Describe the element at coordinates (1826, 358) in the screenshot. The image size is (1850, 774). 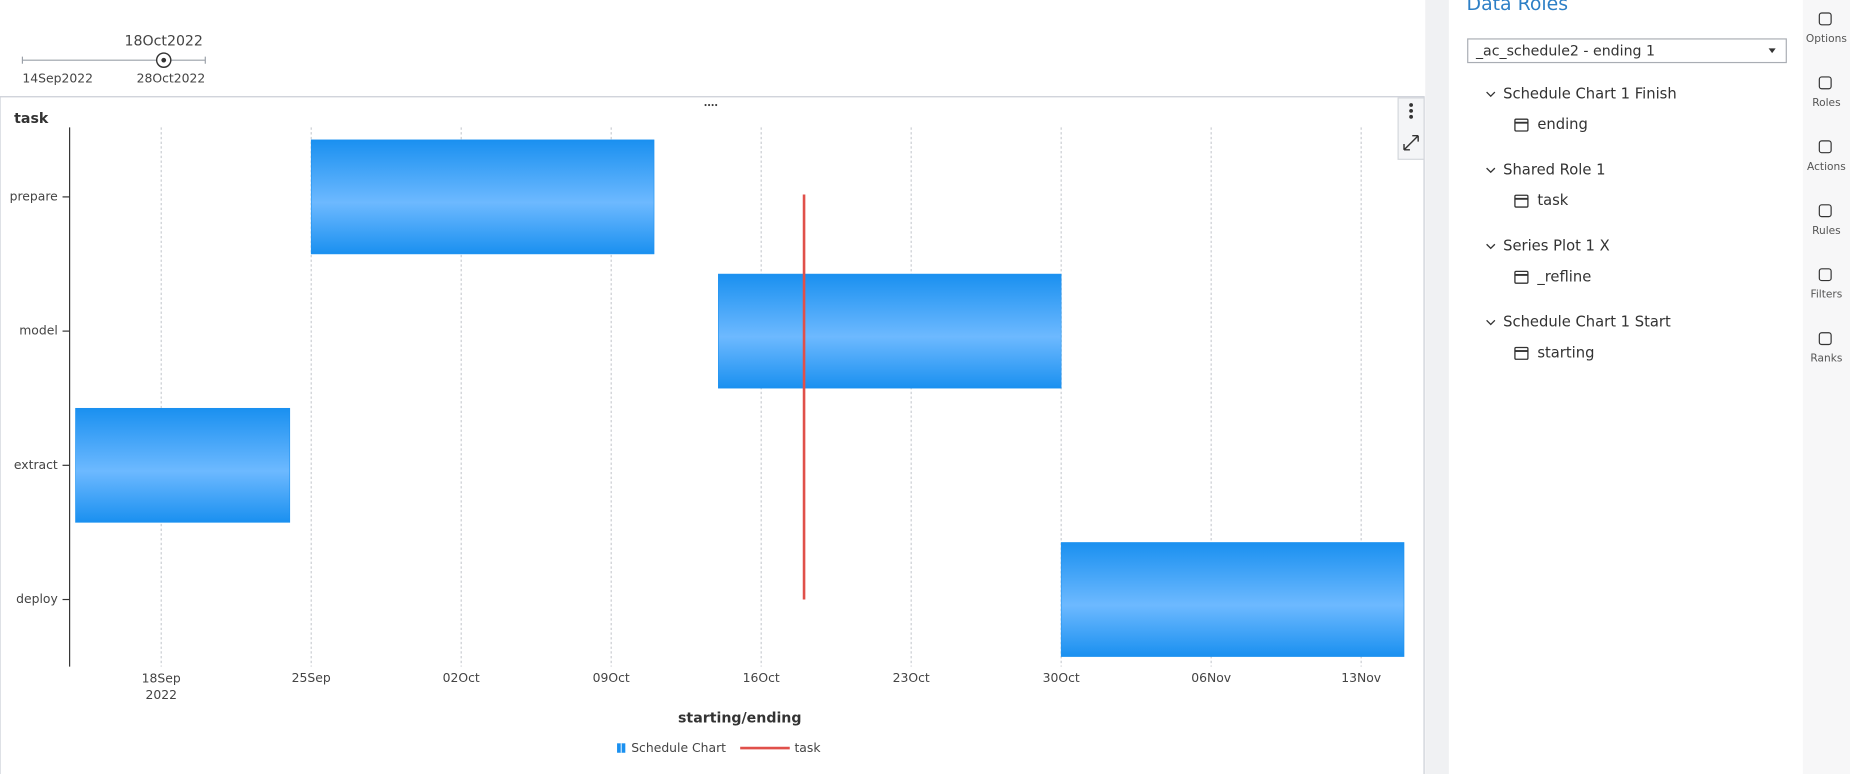
I see `sidebar-label: Ranks` at that location.